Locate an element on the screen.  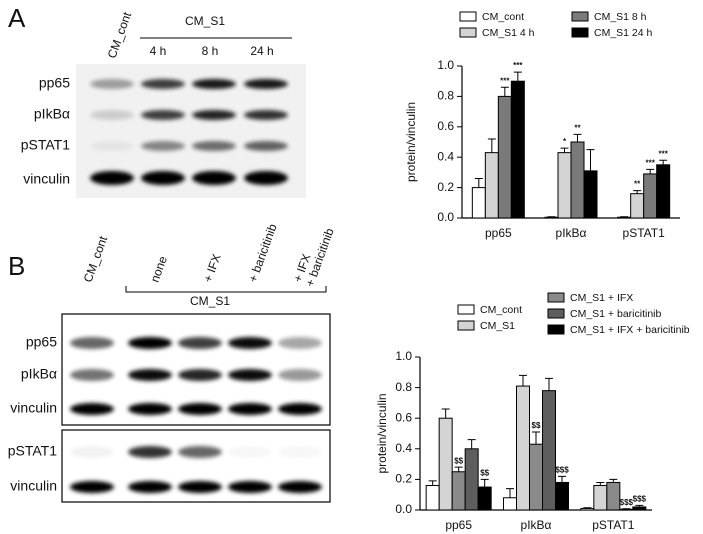
significance-label: * is located at coordinates (565, 141).